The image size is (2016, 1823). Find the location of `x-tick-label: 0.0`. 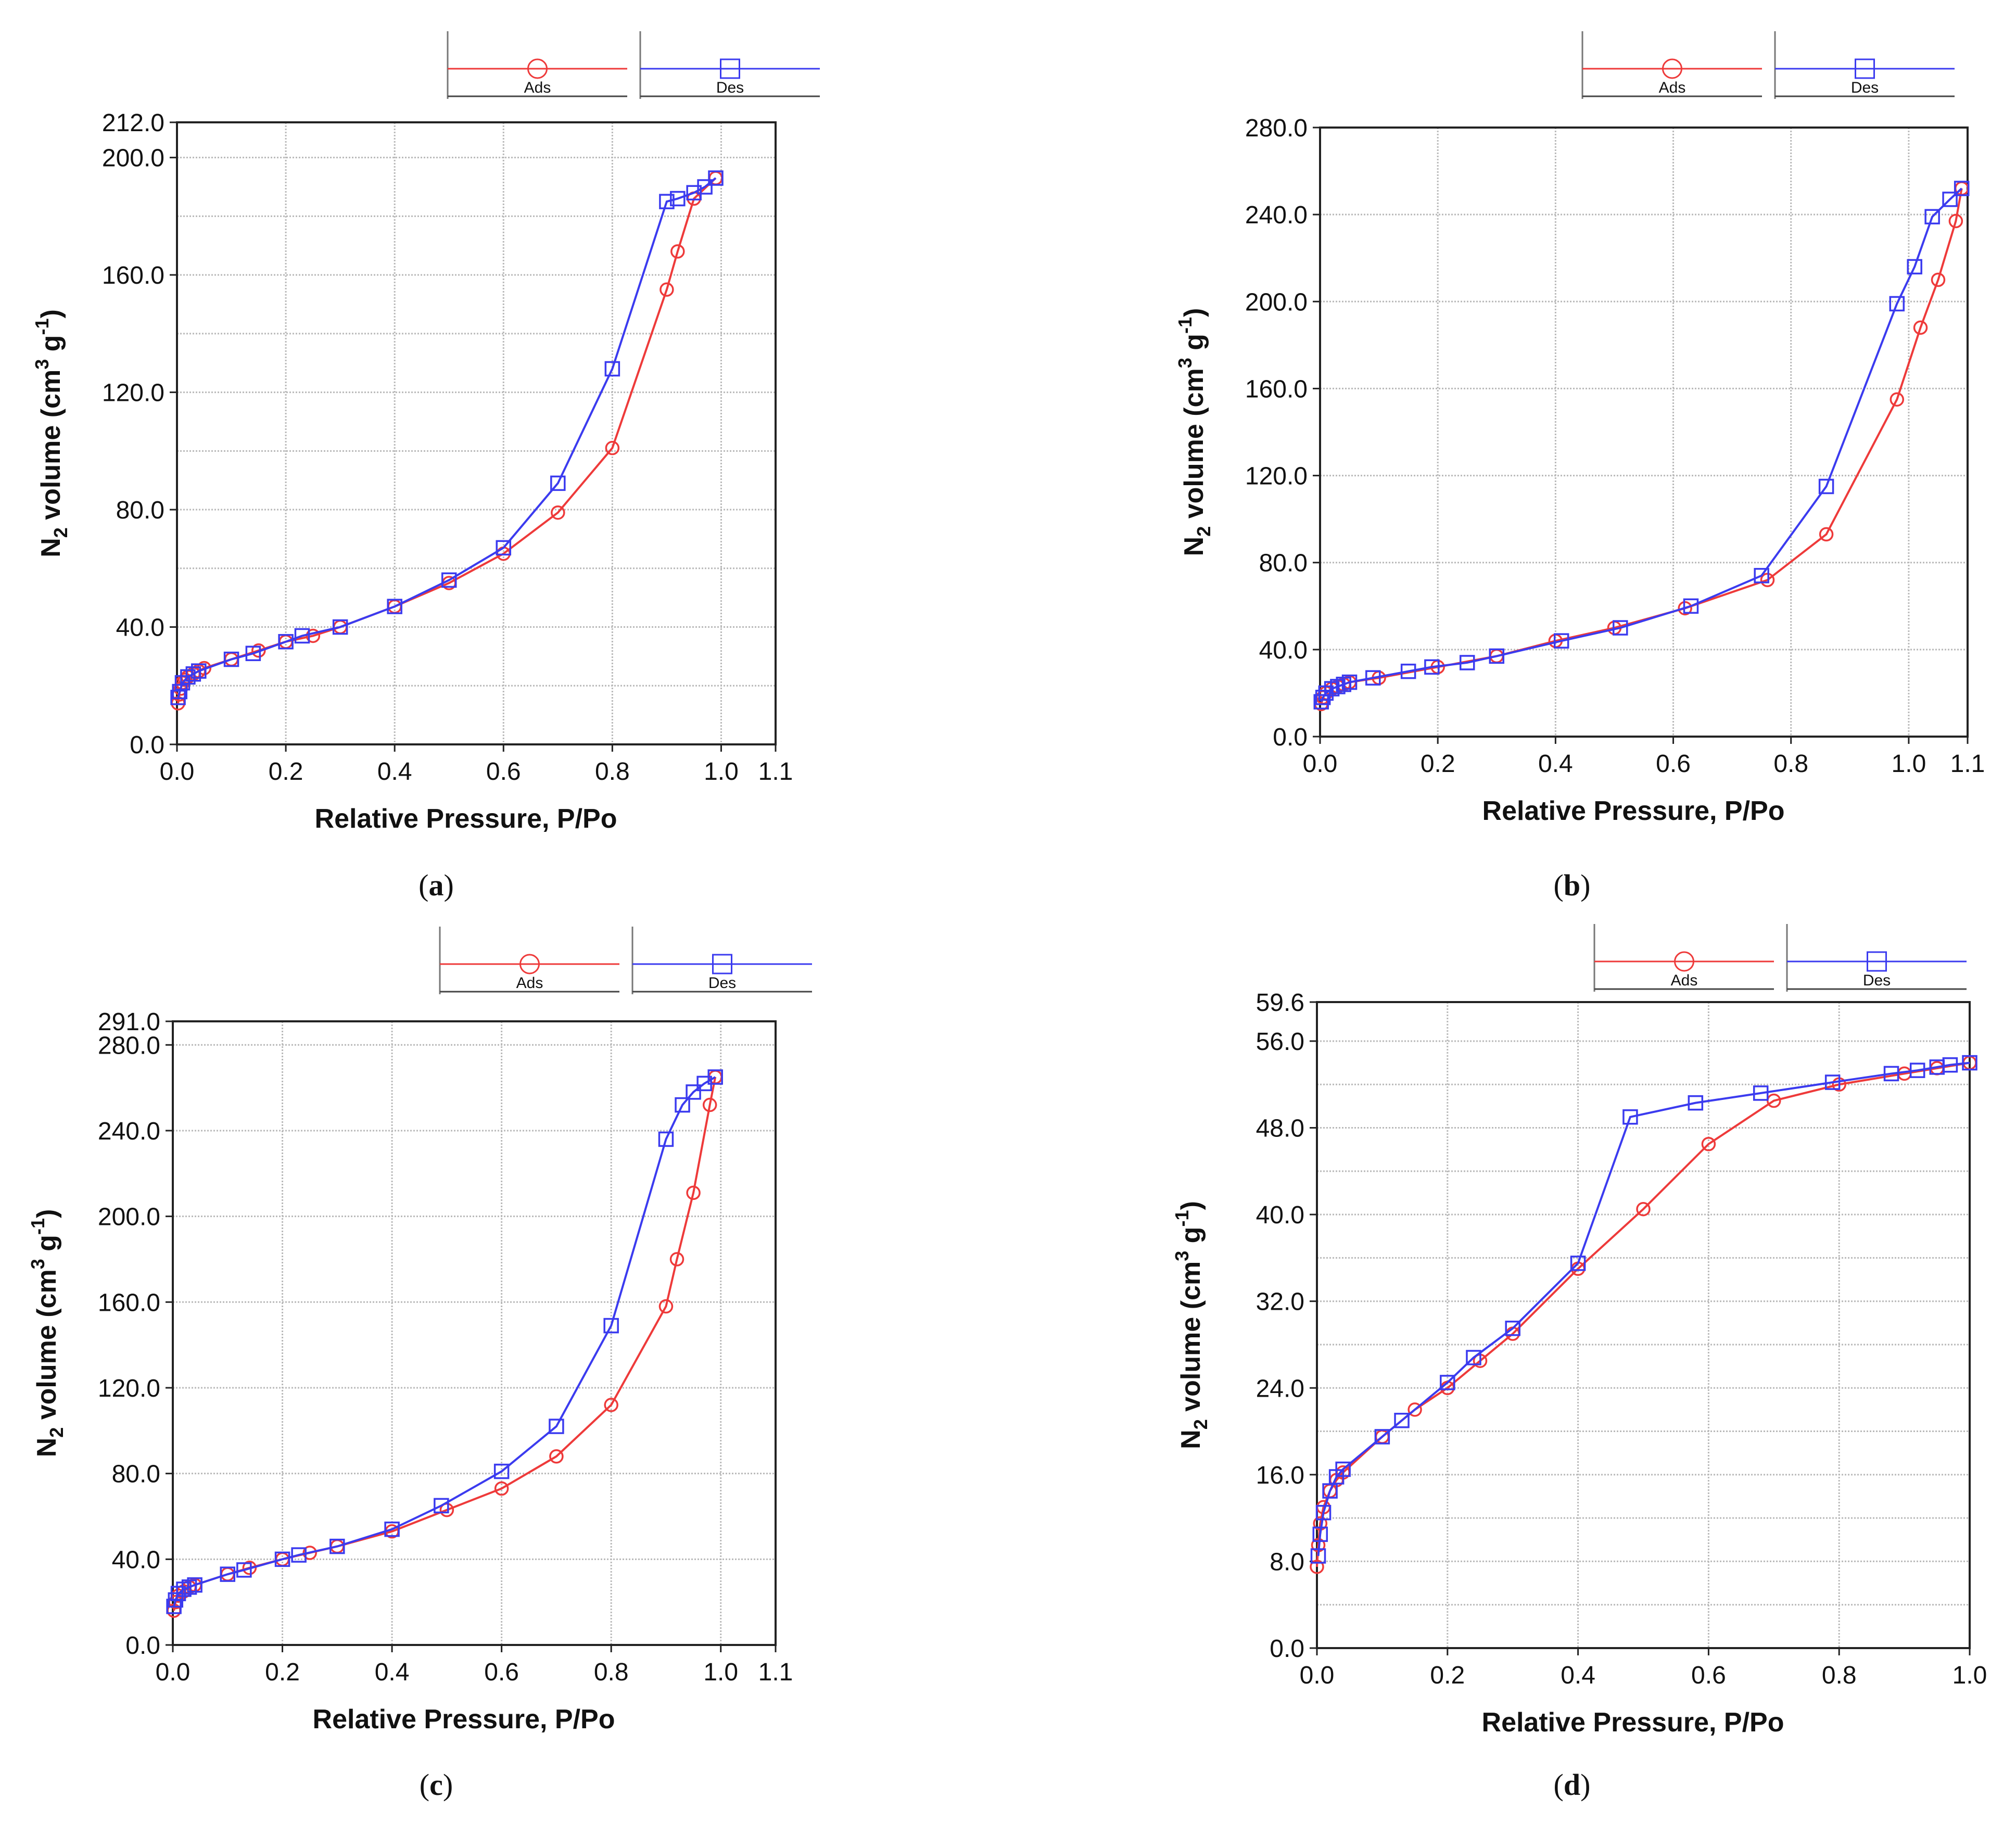

x-tick-label: 0.0 is located at coordinates (173, 1672).